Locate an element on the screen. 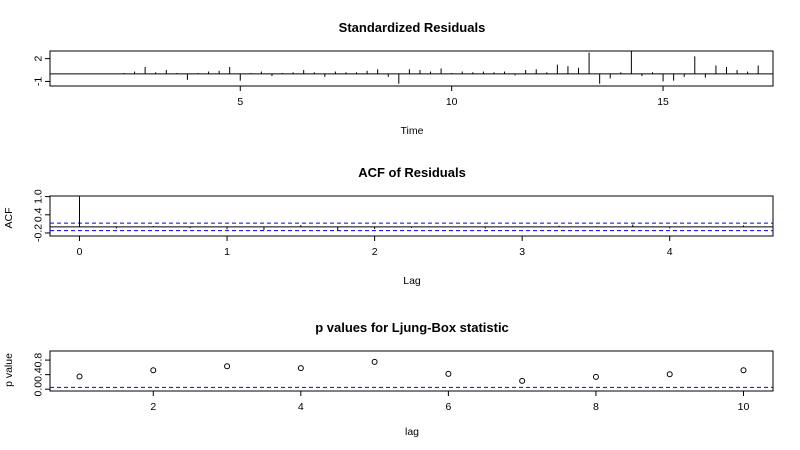  x-axis-label: Lag is located at coordinates (412, 281).